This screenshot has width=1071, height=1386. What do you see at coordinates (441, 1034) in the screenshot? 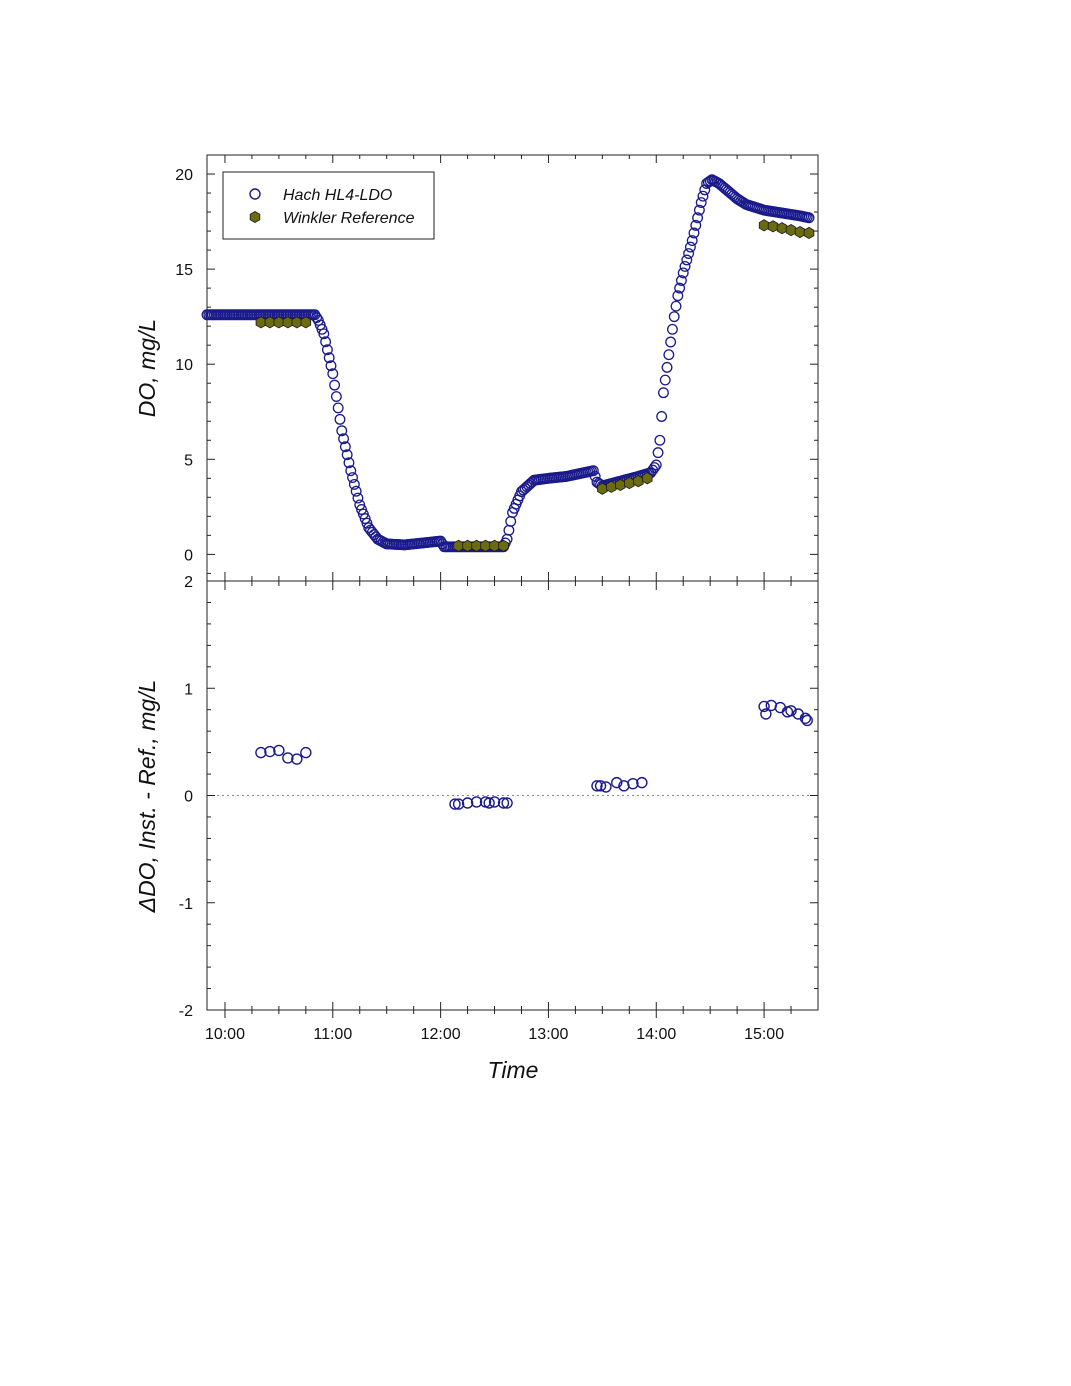
I see `x-tick-label: 12:00` at bounding box center [441, 1034].